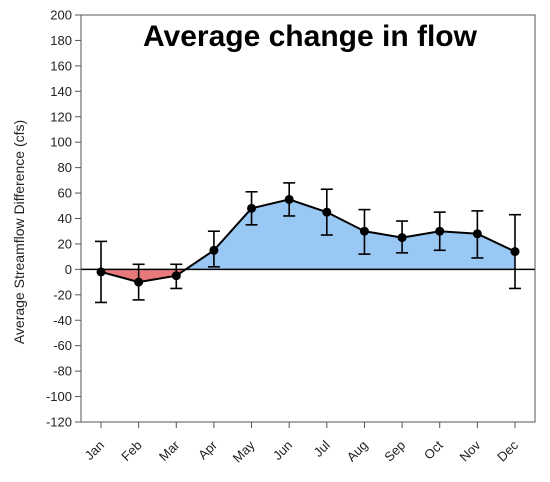 The height and width of the screenshot is (482, 550). What do you see at coordinates (244, 451) in the screenshot?
I see `x-tick-label: May` at bounding box center [244, 451].